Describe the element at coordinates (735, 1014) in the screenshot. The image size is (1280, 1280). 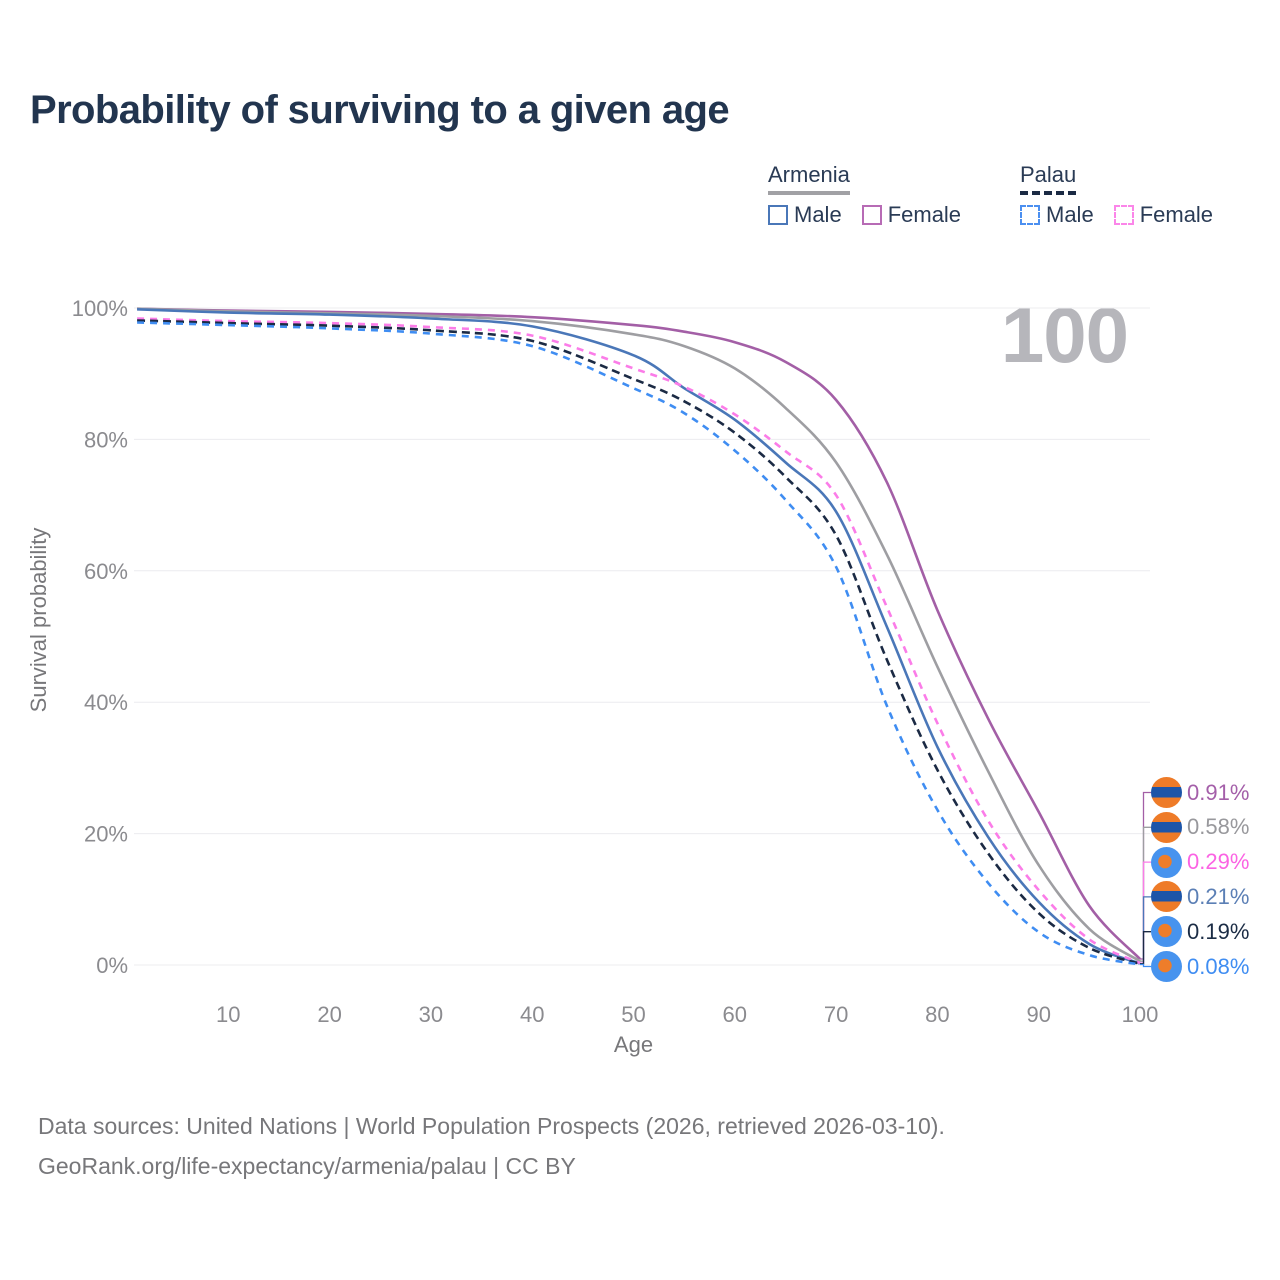
I see `x-tick-label: 60` at that location.